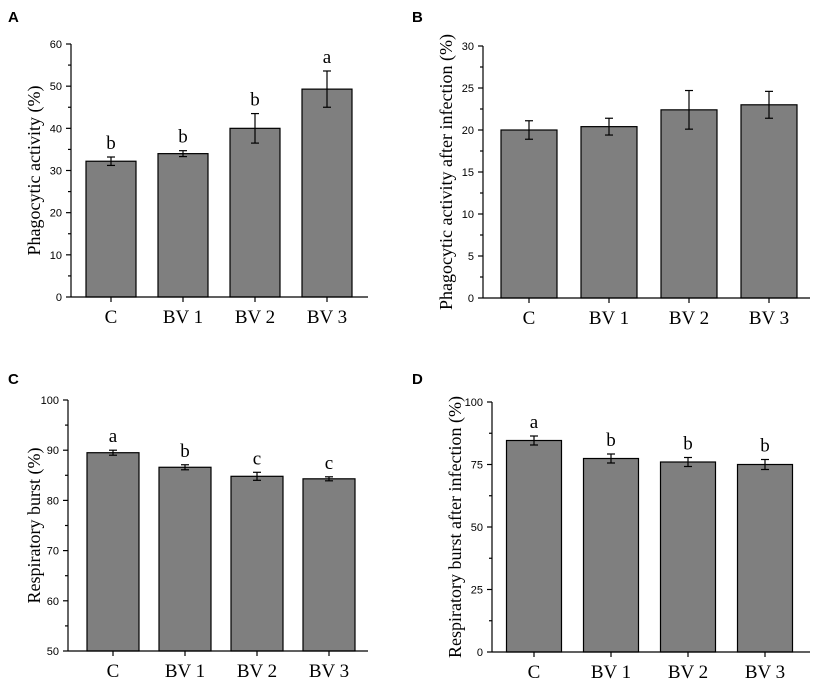 The image size is (829, 691). I want to click on panel-label: A, so click(13, 17).